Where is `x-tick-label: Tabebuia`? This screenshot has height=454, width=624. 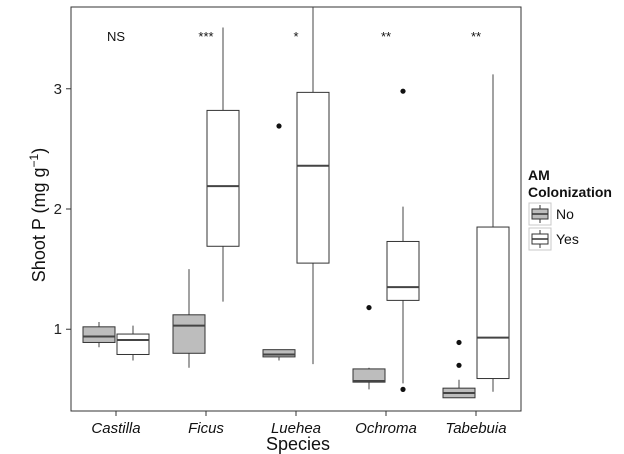
x-tick-label: Tabebuia is located at coordinates (475, 428).